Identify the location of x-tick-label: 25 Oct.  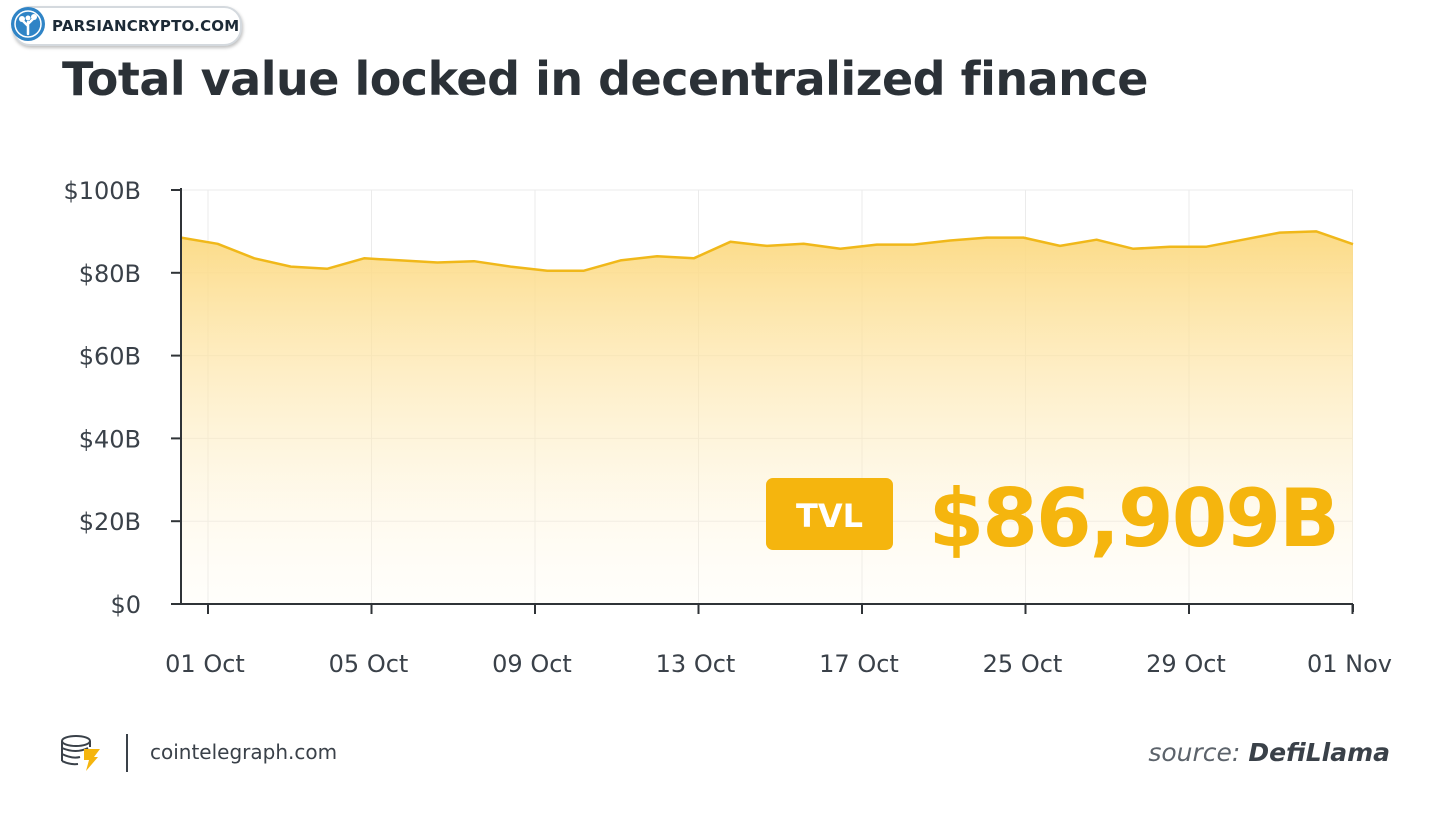
(1023, 664).